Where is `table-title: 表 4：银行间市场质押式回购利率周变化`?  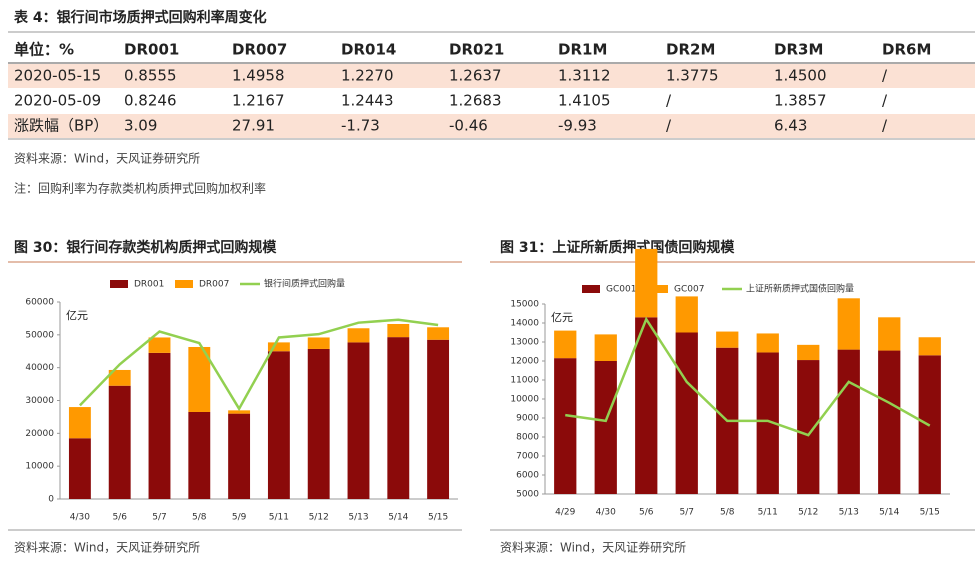
table-title: 表 4：银行间市场质押式回购利率周变化 is located at coordinates (140, 17).